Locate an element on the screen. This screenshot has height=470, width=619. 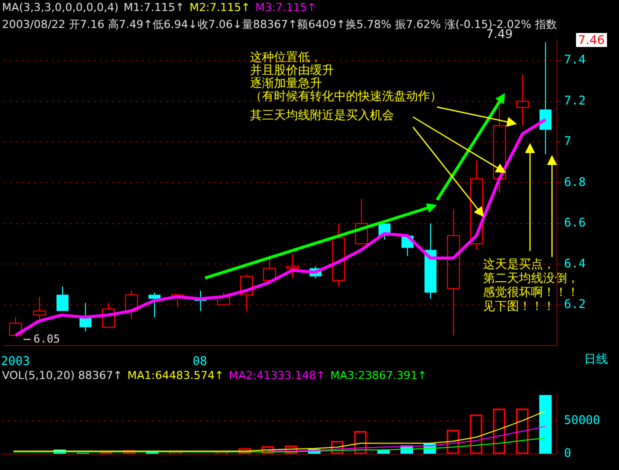
text: 日线 is located at coordinates (596, 359).